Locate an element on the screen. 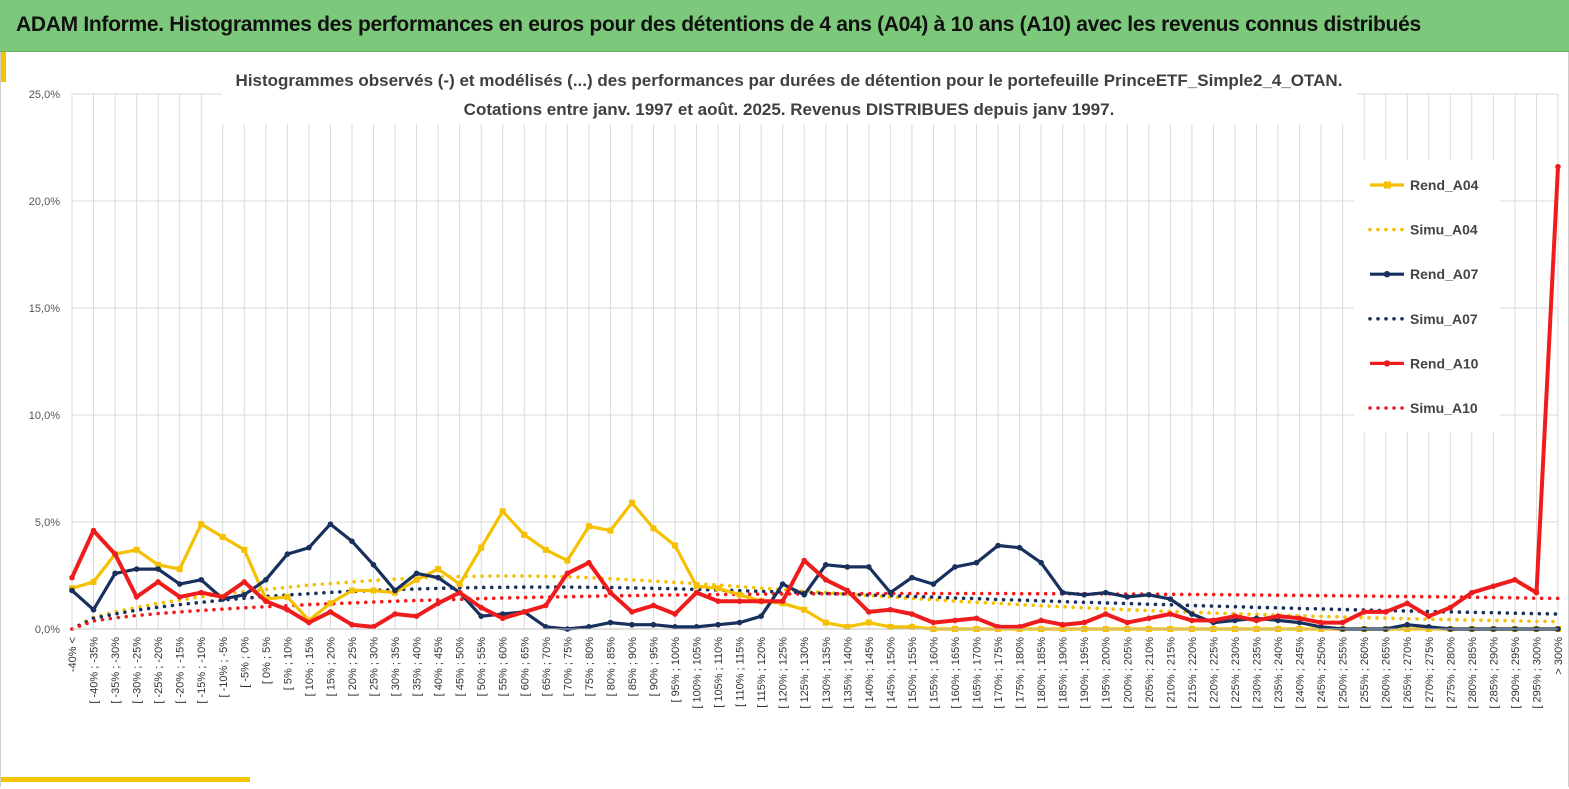 This screenshot has height=789, width=1569. x-tick-label: [ 170% ; 175% is located at coordinates (999, 673).